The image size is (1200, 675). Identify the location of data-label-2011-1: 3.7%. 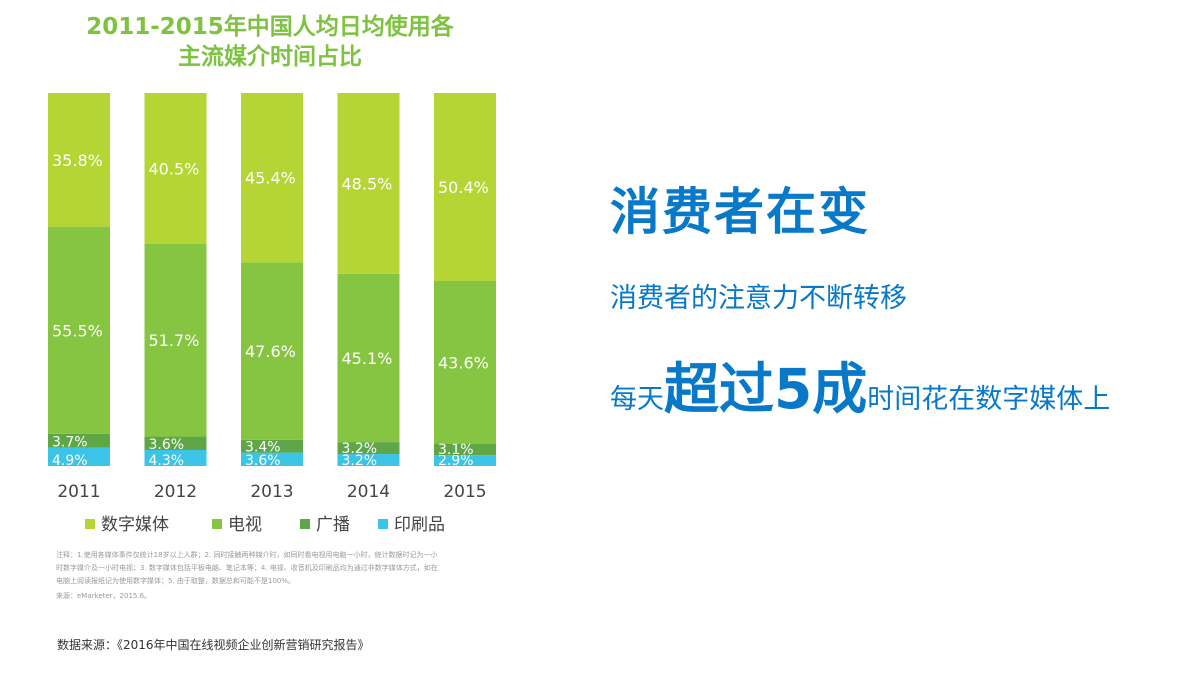
(70, 443).